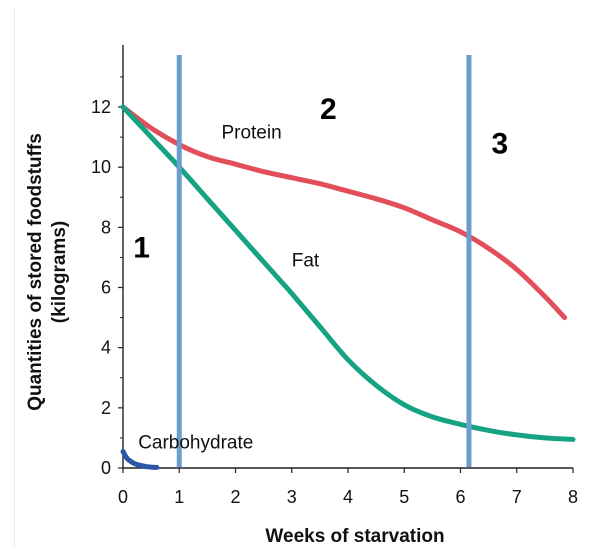 The height and width of the screenshot is (553, 591). I want to click on x-tick-label: 5, so click(404, 497).